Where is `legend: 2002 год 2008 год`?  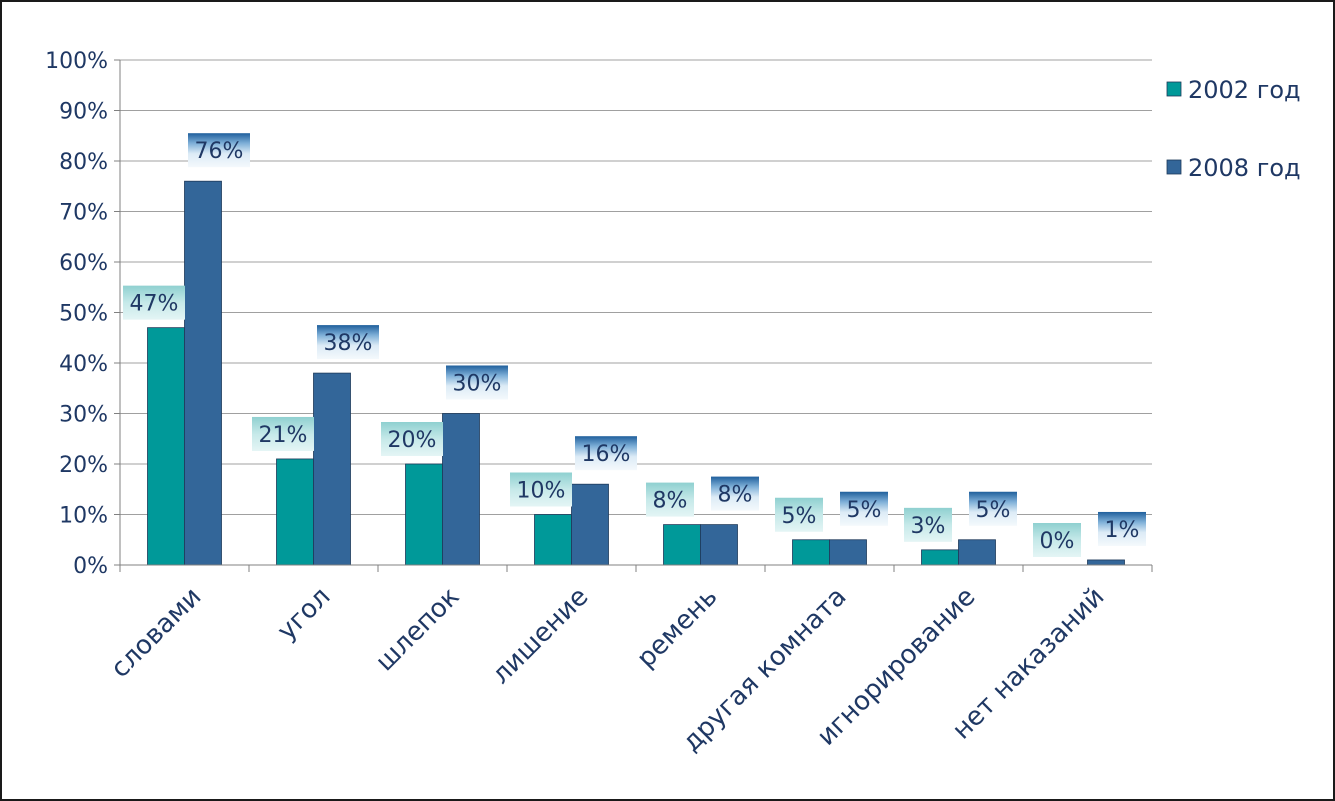 legend: 2002 год 2008 год is located at coordinates (1233, 129).